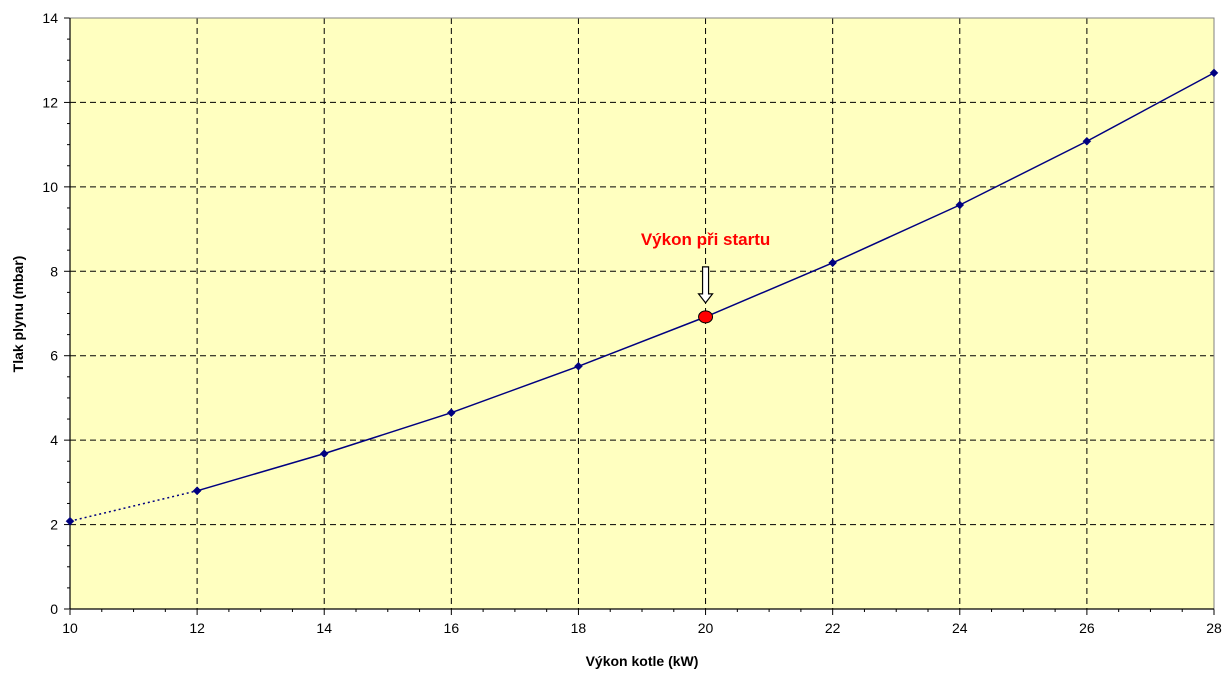 Image resolution: width=1226 pixels, height=673 pixels. Describe the element at coordinates (705, 239) in the screenshot. I see `annotation-label: Výkon při startu` at that location.